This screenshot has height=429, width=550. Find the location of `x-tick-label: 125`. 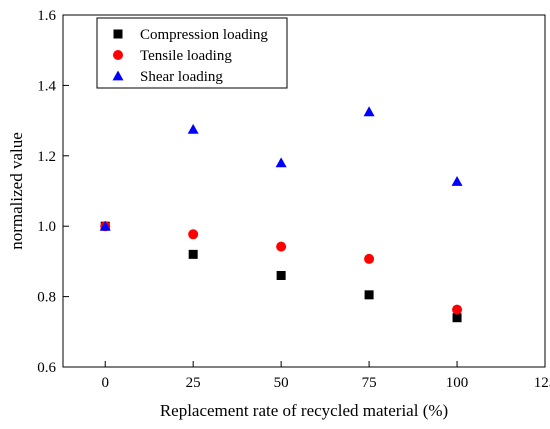

x-tick-label: 125 is located at coordinates (542, 383).